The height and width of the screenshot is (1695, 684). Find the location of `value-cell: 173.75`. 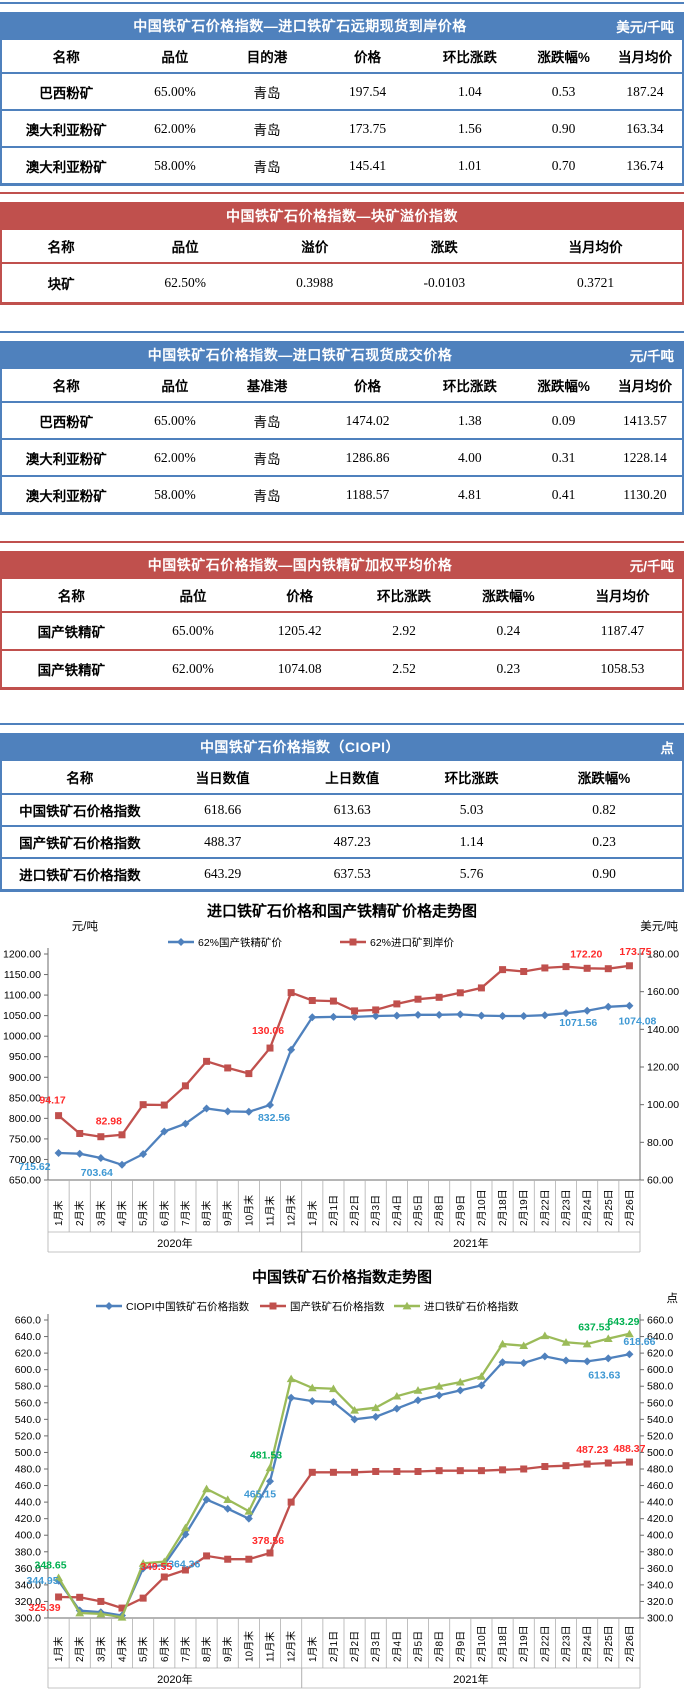

value-cell: 173.75 is located at coordinates (367, 129).